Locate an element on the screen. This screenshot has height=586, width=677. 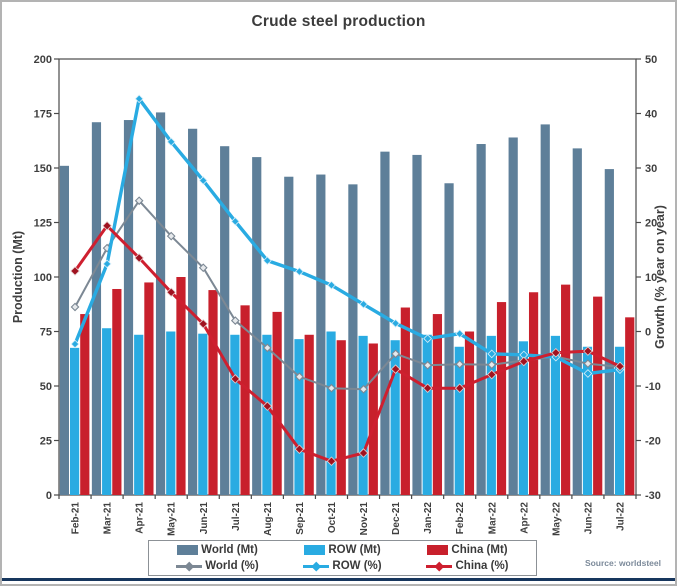
left-axis-title: Production (Mt) is located at coordinates (18, 277).